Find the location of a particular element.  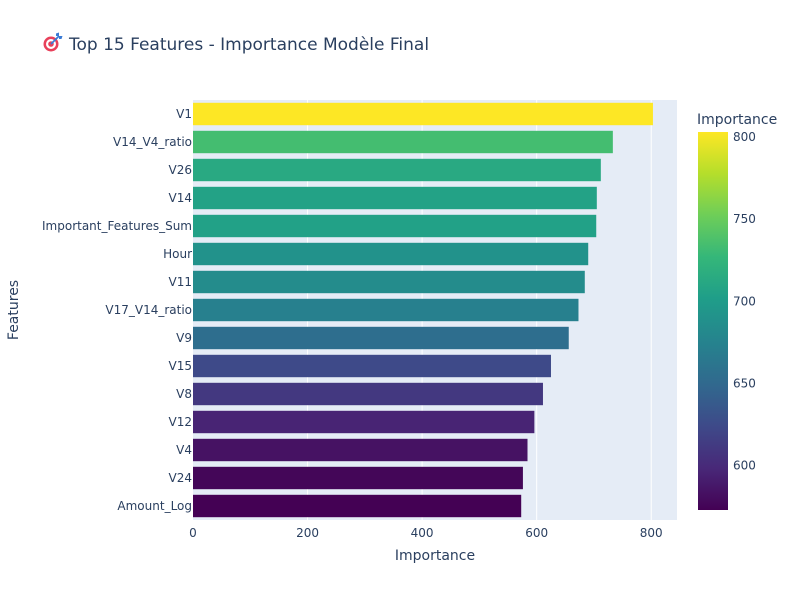

colorbar-tick-label: 800 is located at coordinates (744, 137).